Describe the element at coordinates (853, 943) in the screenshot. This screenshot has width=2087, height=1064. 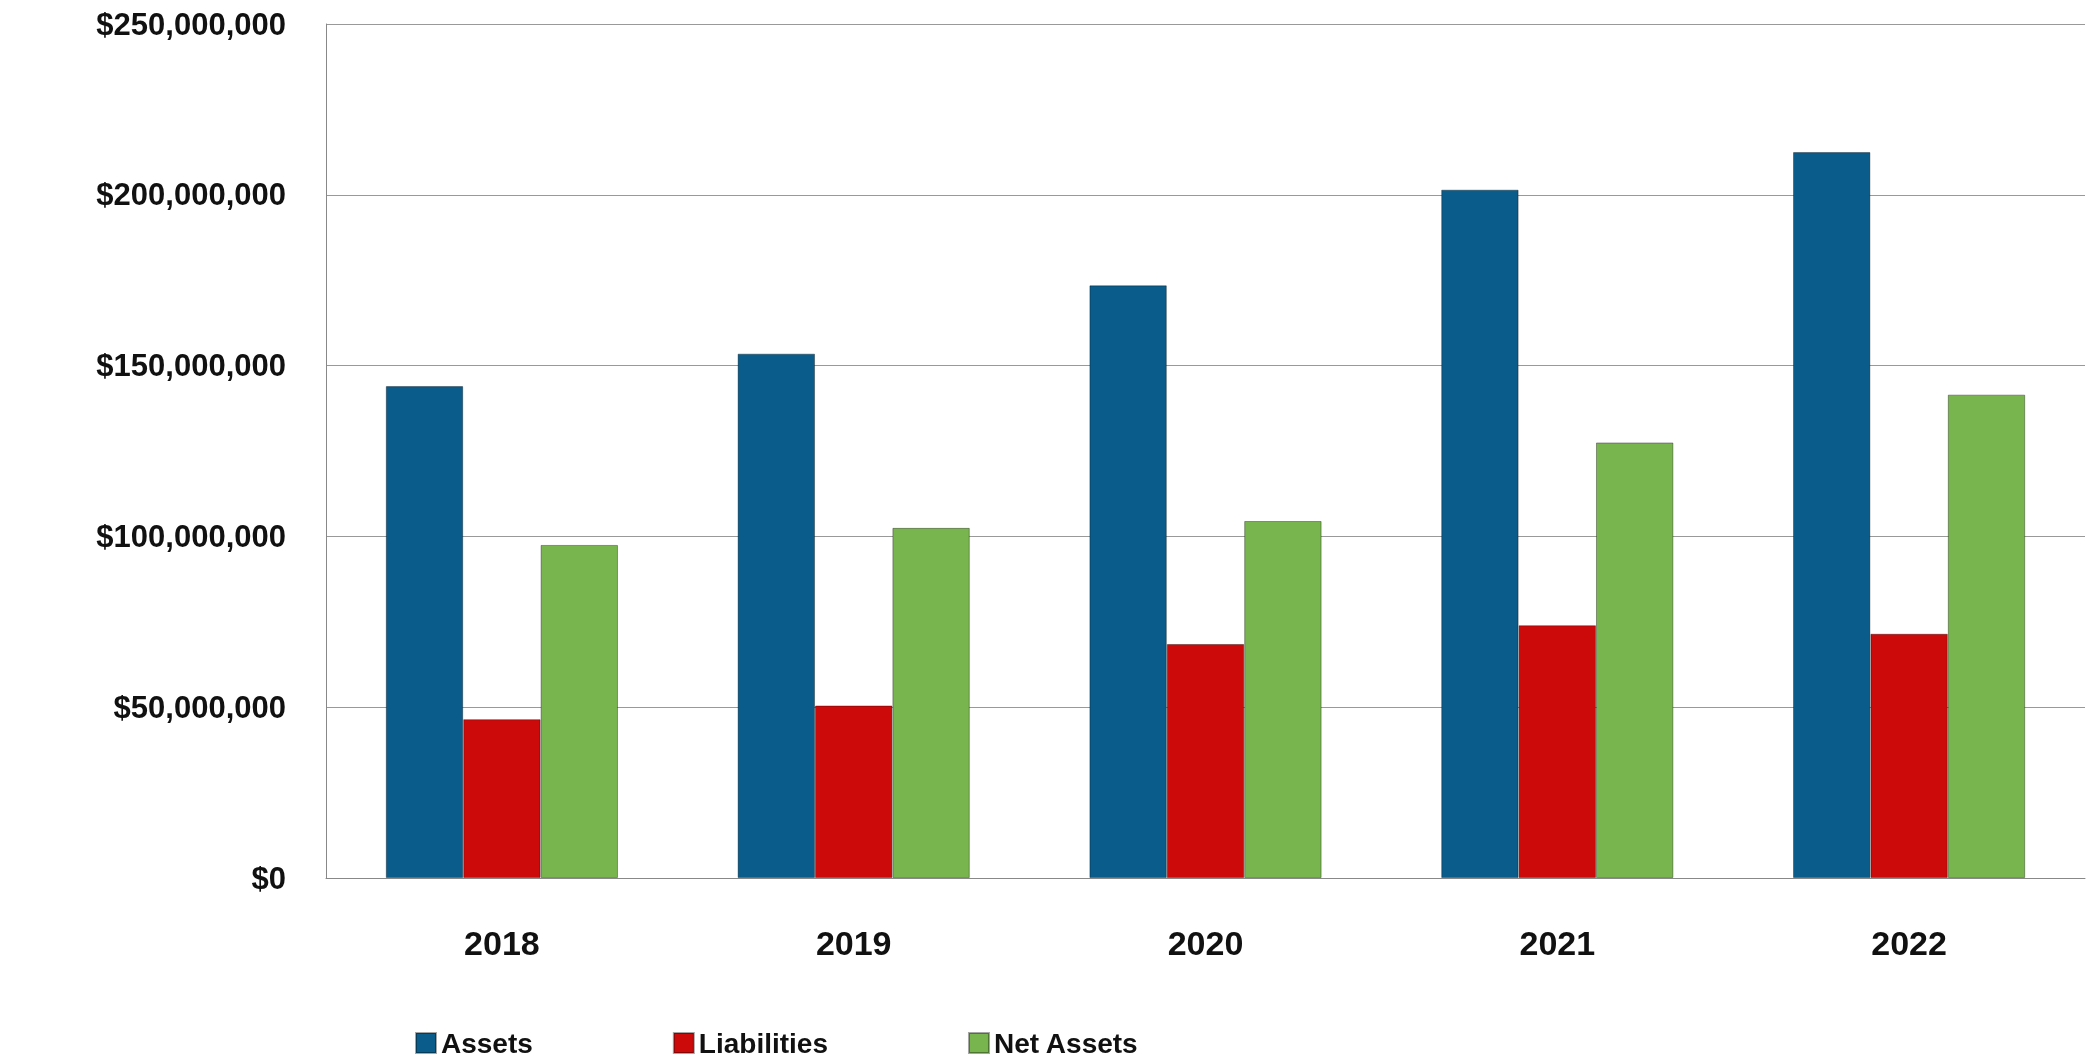
I see `x-tick-label: 2019` at that location.